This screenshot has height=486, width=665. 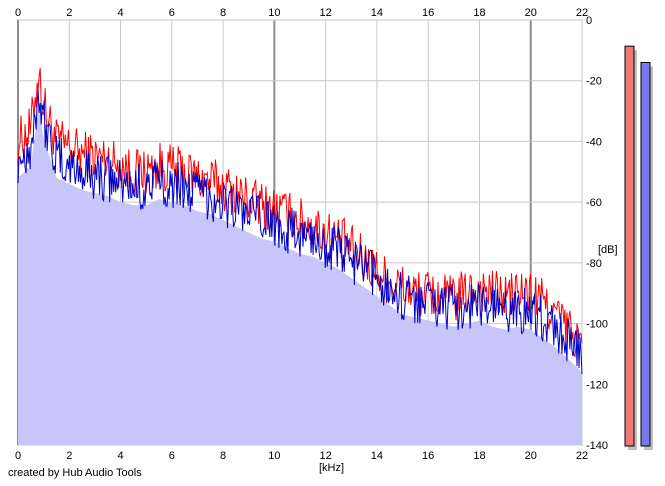 I want to click on y-tick-label: 0, so click(x=589, y=21).